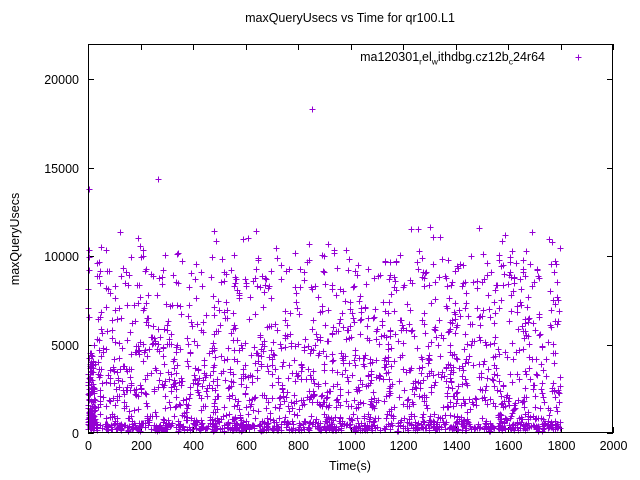 This screenshot has height=480, width=640. What do you see at coordinates (61, 80) in the screenshot?
I see `y-tick-label: 20000` at bounding box center [61, 80].